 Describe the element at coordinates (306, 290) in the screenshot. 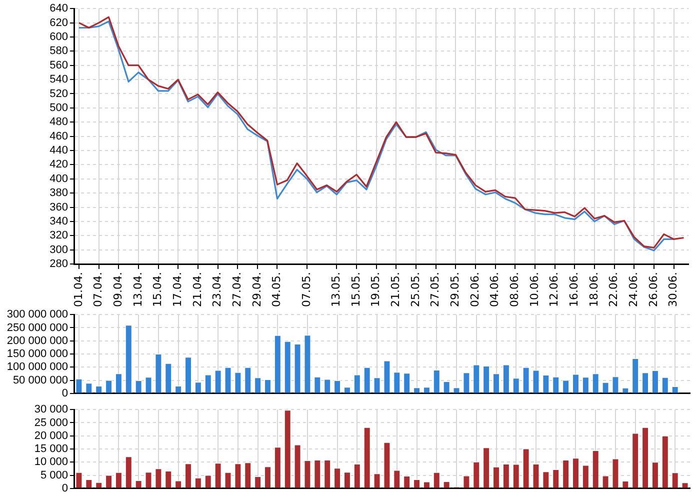

I see `x-tick-label: 07.05.` at that location.